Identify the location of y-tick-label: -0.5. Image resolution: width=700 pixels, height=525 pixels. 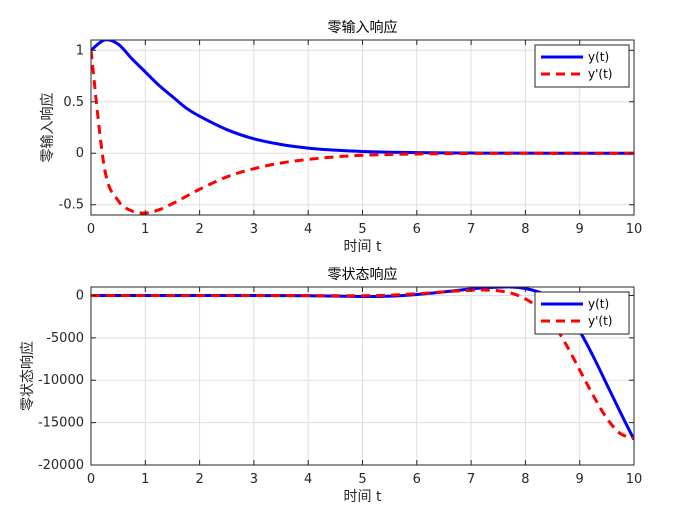
(71, 205).